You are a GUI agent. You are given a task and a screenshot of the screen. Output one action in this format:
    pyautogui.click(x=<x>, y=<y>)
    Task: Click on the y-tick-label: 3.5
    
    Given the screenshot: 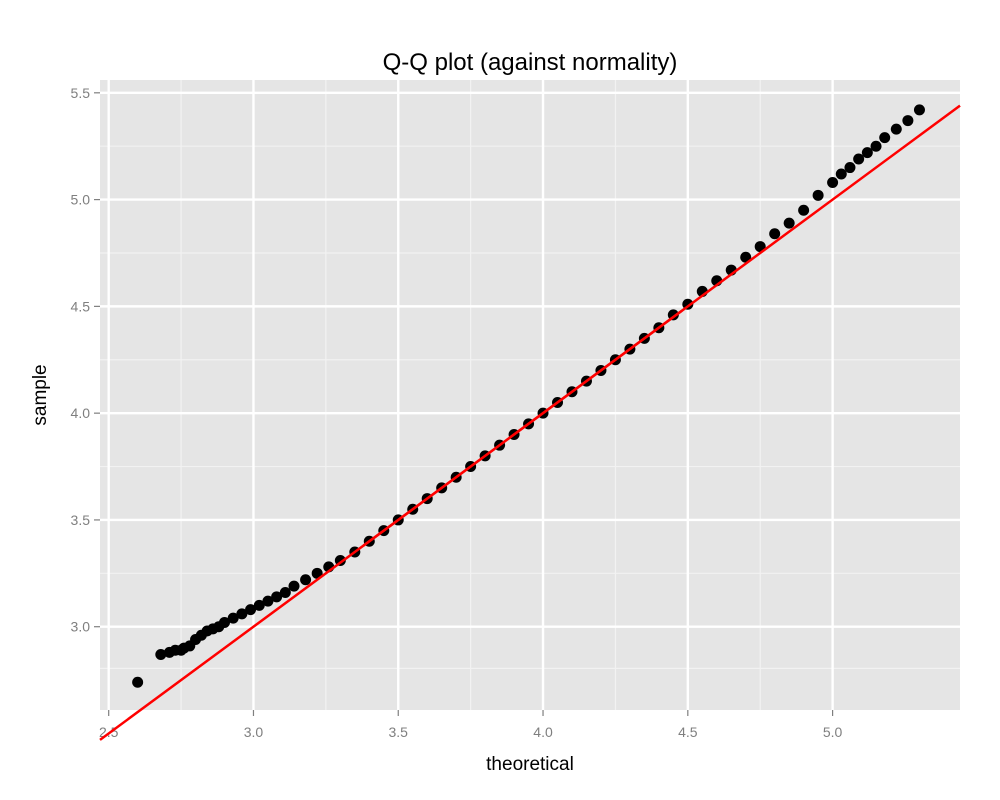 What is the action you would take?
    pyautogui.click(x=81, y=520)
    